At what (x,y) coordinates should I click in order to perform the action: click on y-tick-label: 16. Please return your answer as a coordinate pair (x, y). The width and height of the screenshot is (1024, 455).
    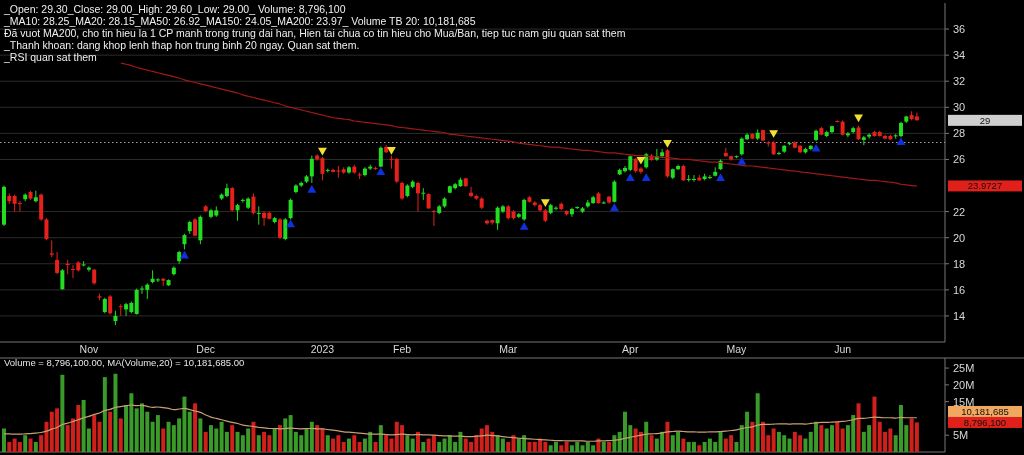
    Looking at the image, I should click on (959, 289).